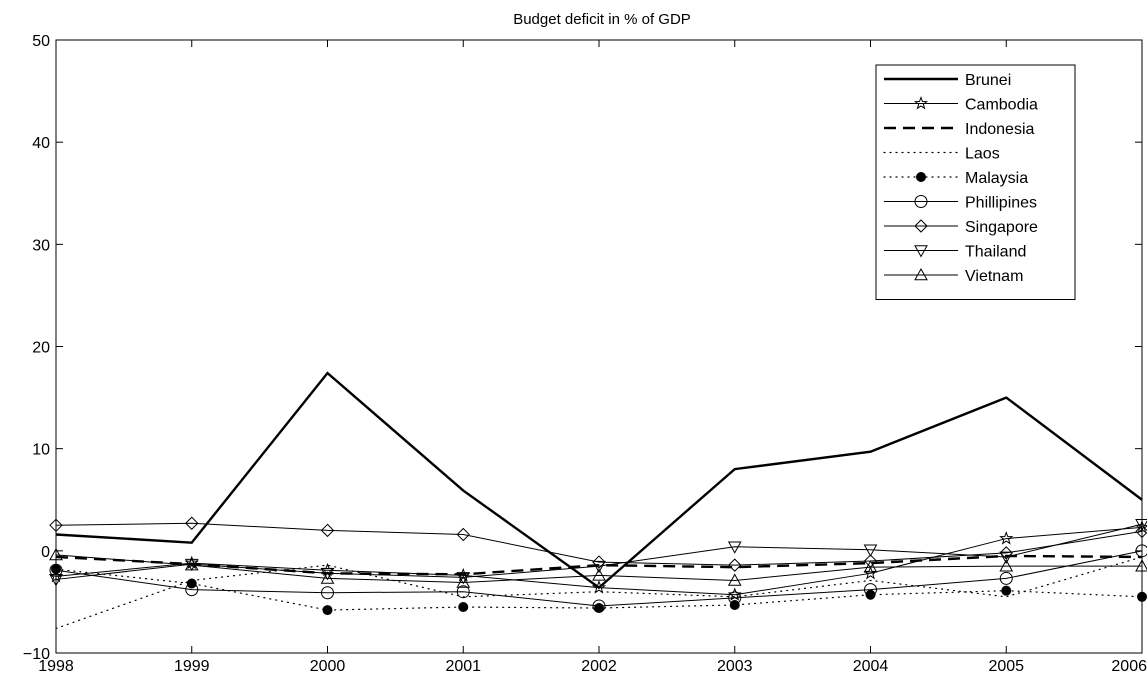 The height and width of the screenshot is (675, 1147). What do you see at coordinates (41, 143) in the screenshot?
I see `y-tick-label: 40` at bounding box center [41, 143].